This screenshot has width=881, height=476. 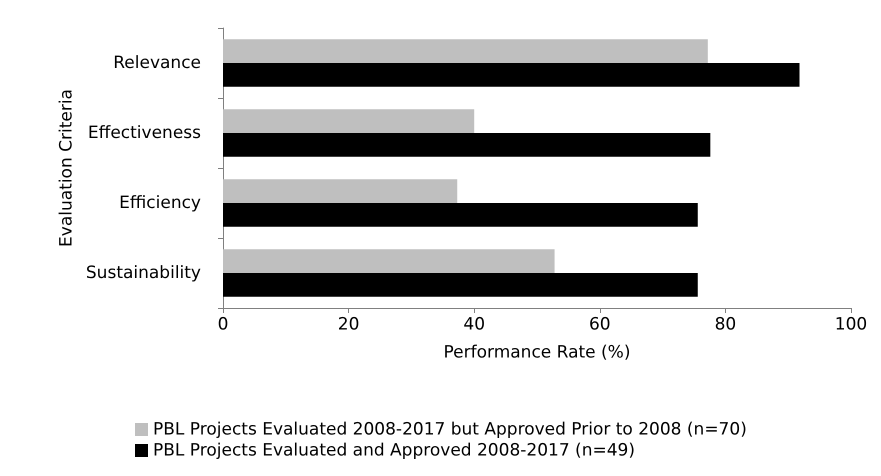 What do you see at coordinates (537, 352) in the screenshot?
I see `x-axis-title: Performance Rate (%)` at bounding box center [537, 352].